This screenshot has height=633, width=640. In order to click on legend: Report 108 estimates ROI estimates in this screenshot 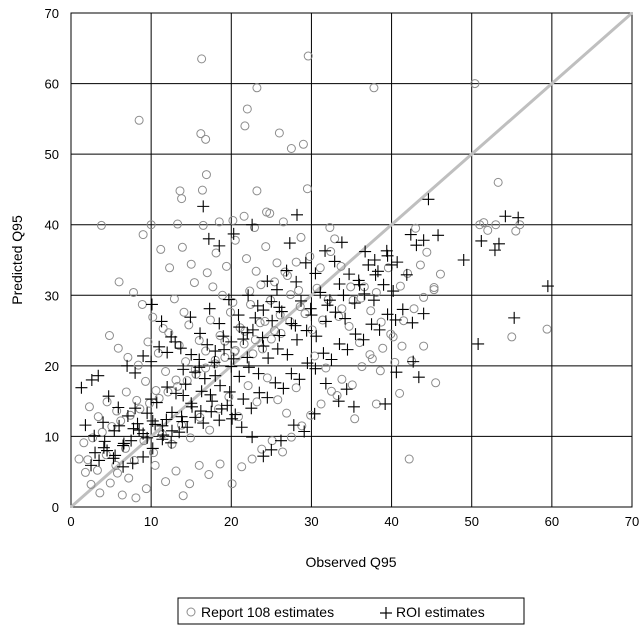, I will do `click(351, 611)`.